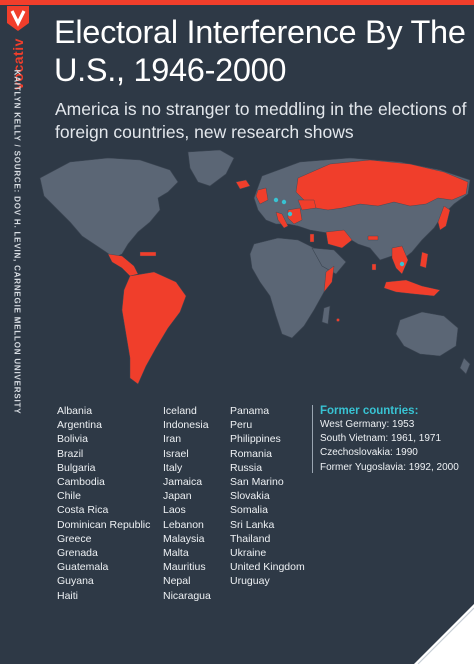 The width and height of the screenshot is (474, 664). What do you see at coordinates (312, 238) in the screenshot?
I see `levant-highlight` at bounding box center [312, 238].